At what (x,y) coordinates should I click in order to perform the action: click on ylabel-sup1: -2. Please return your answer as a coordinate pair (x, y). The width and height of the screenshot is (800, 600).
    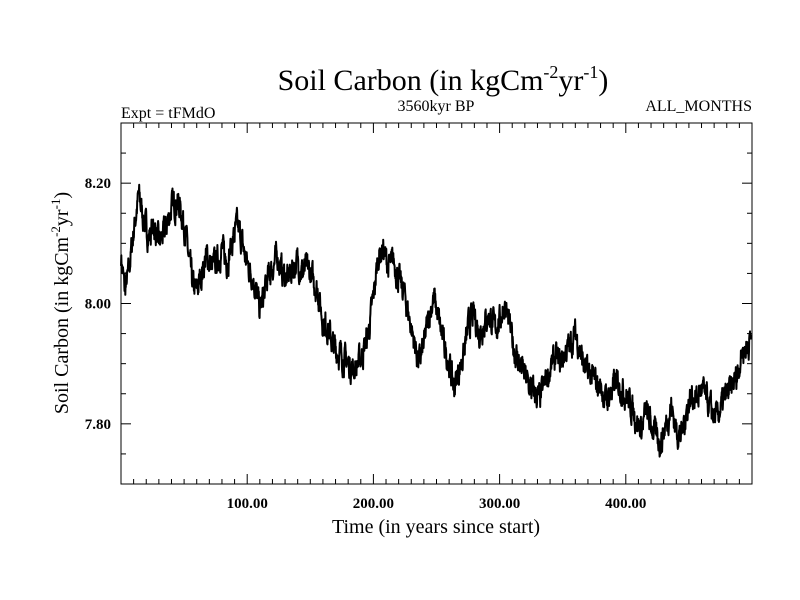
    Looking at the image, I should click on (55, 231).